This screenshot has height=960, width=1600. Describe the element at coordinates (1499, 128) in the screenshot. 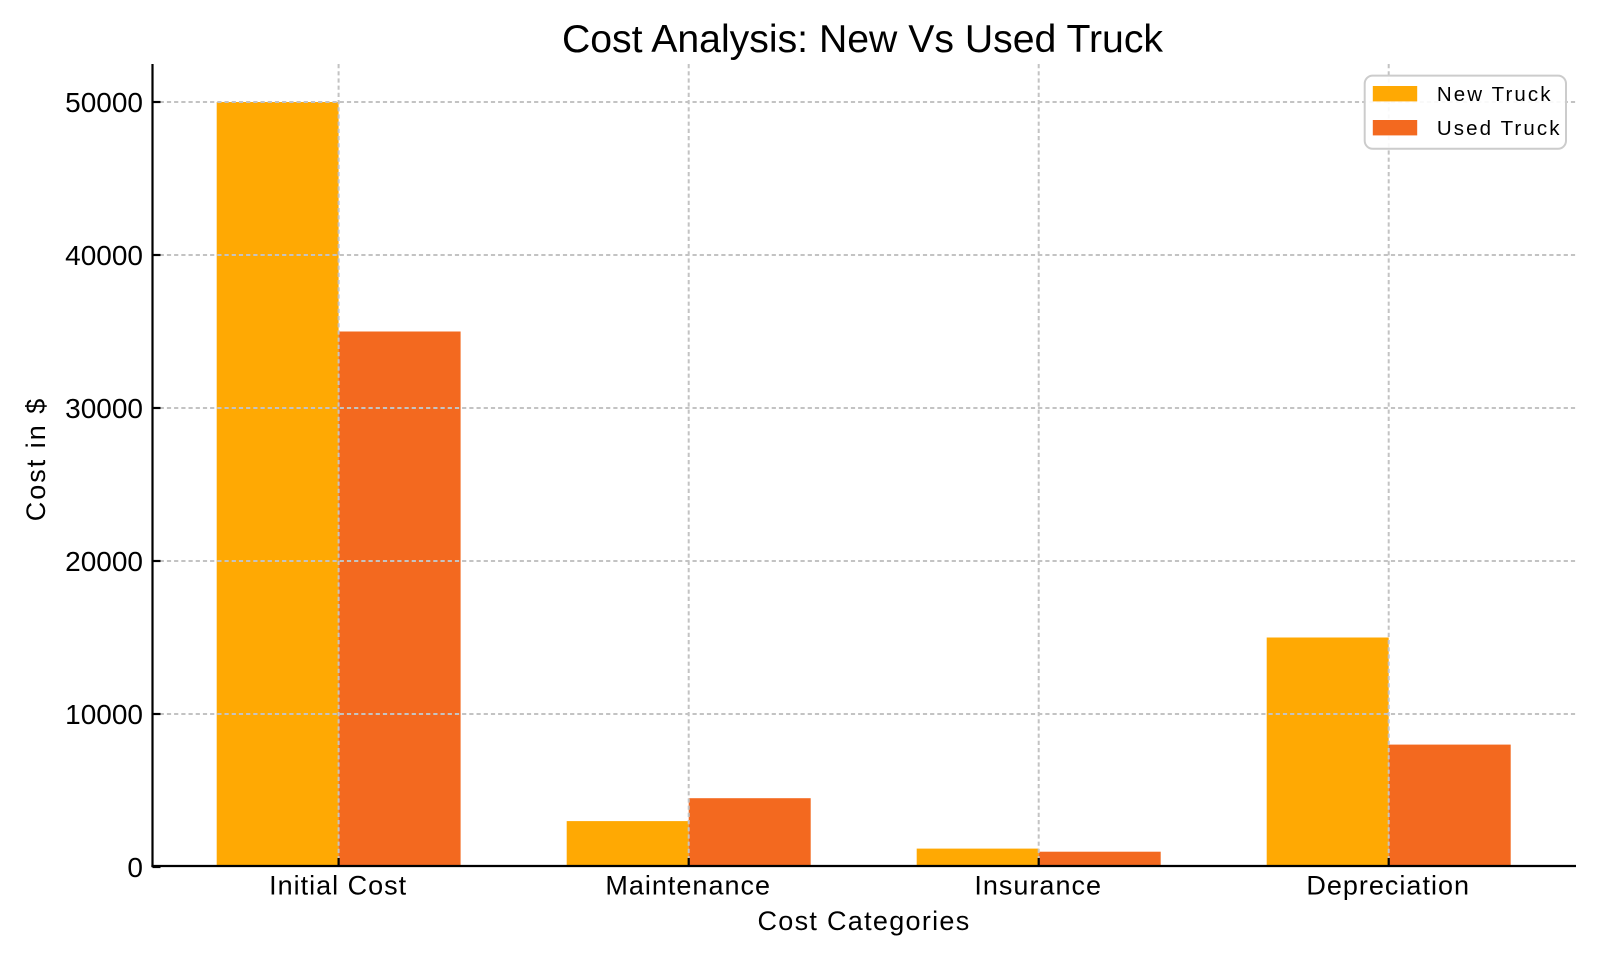

I see `svg-text: Used Truck` at that location.